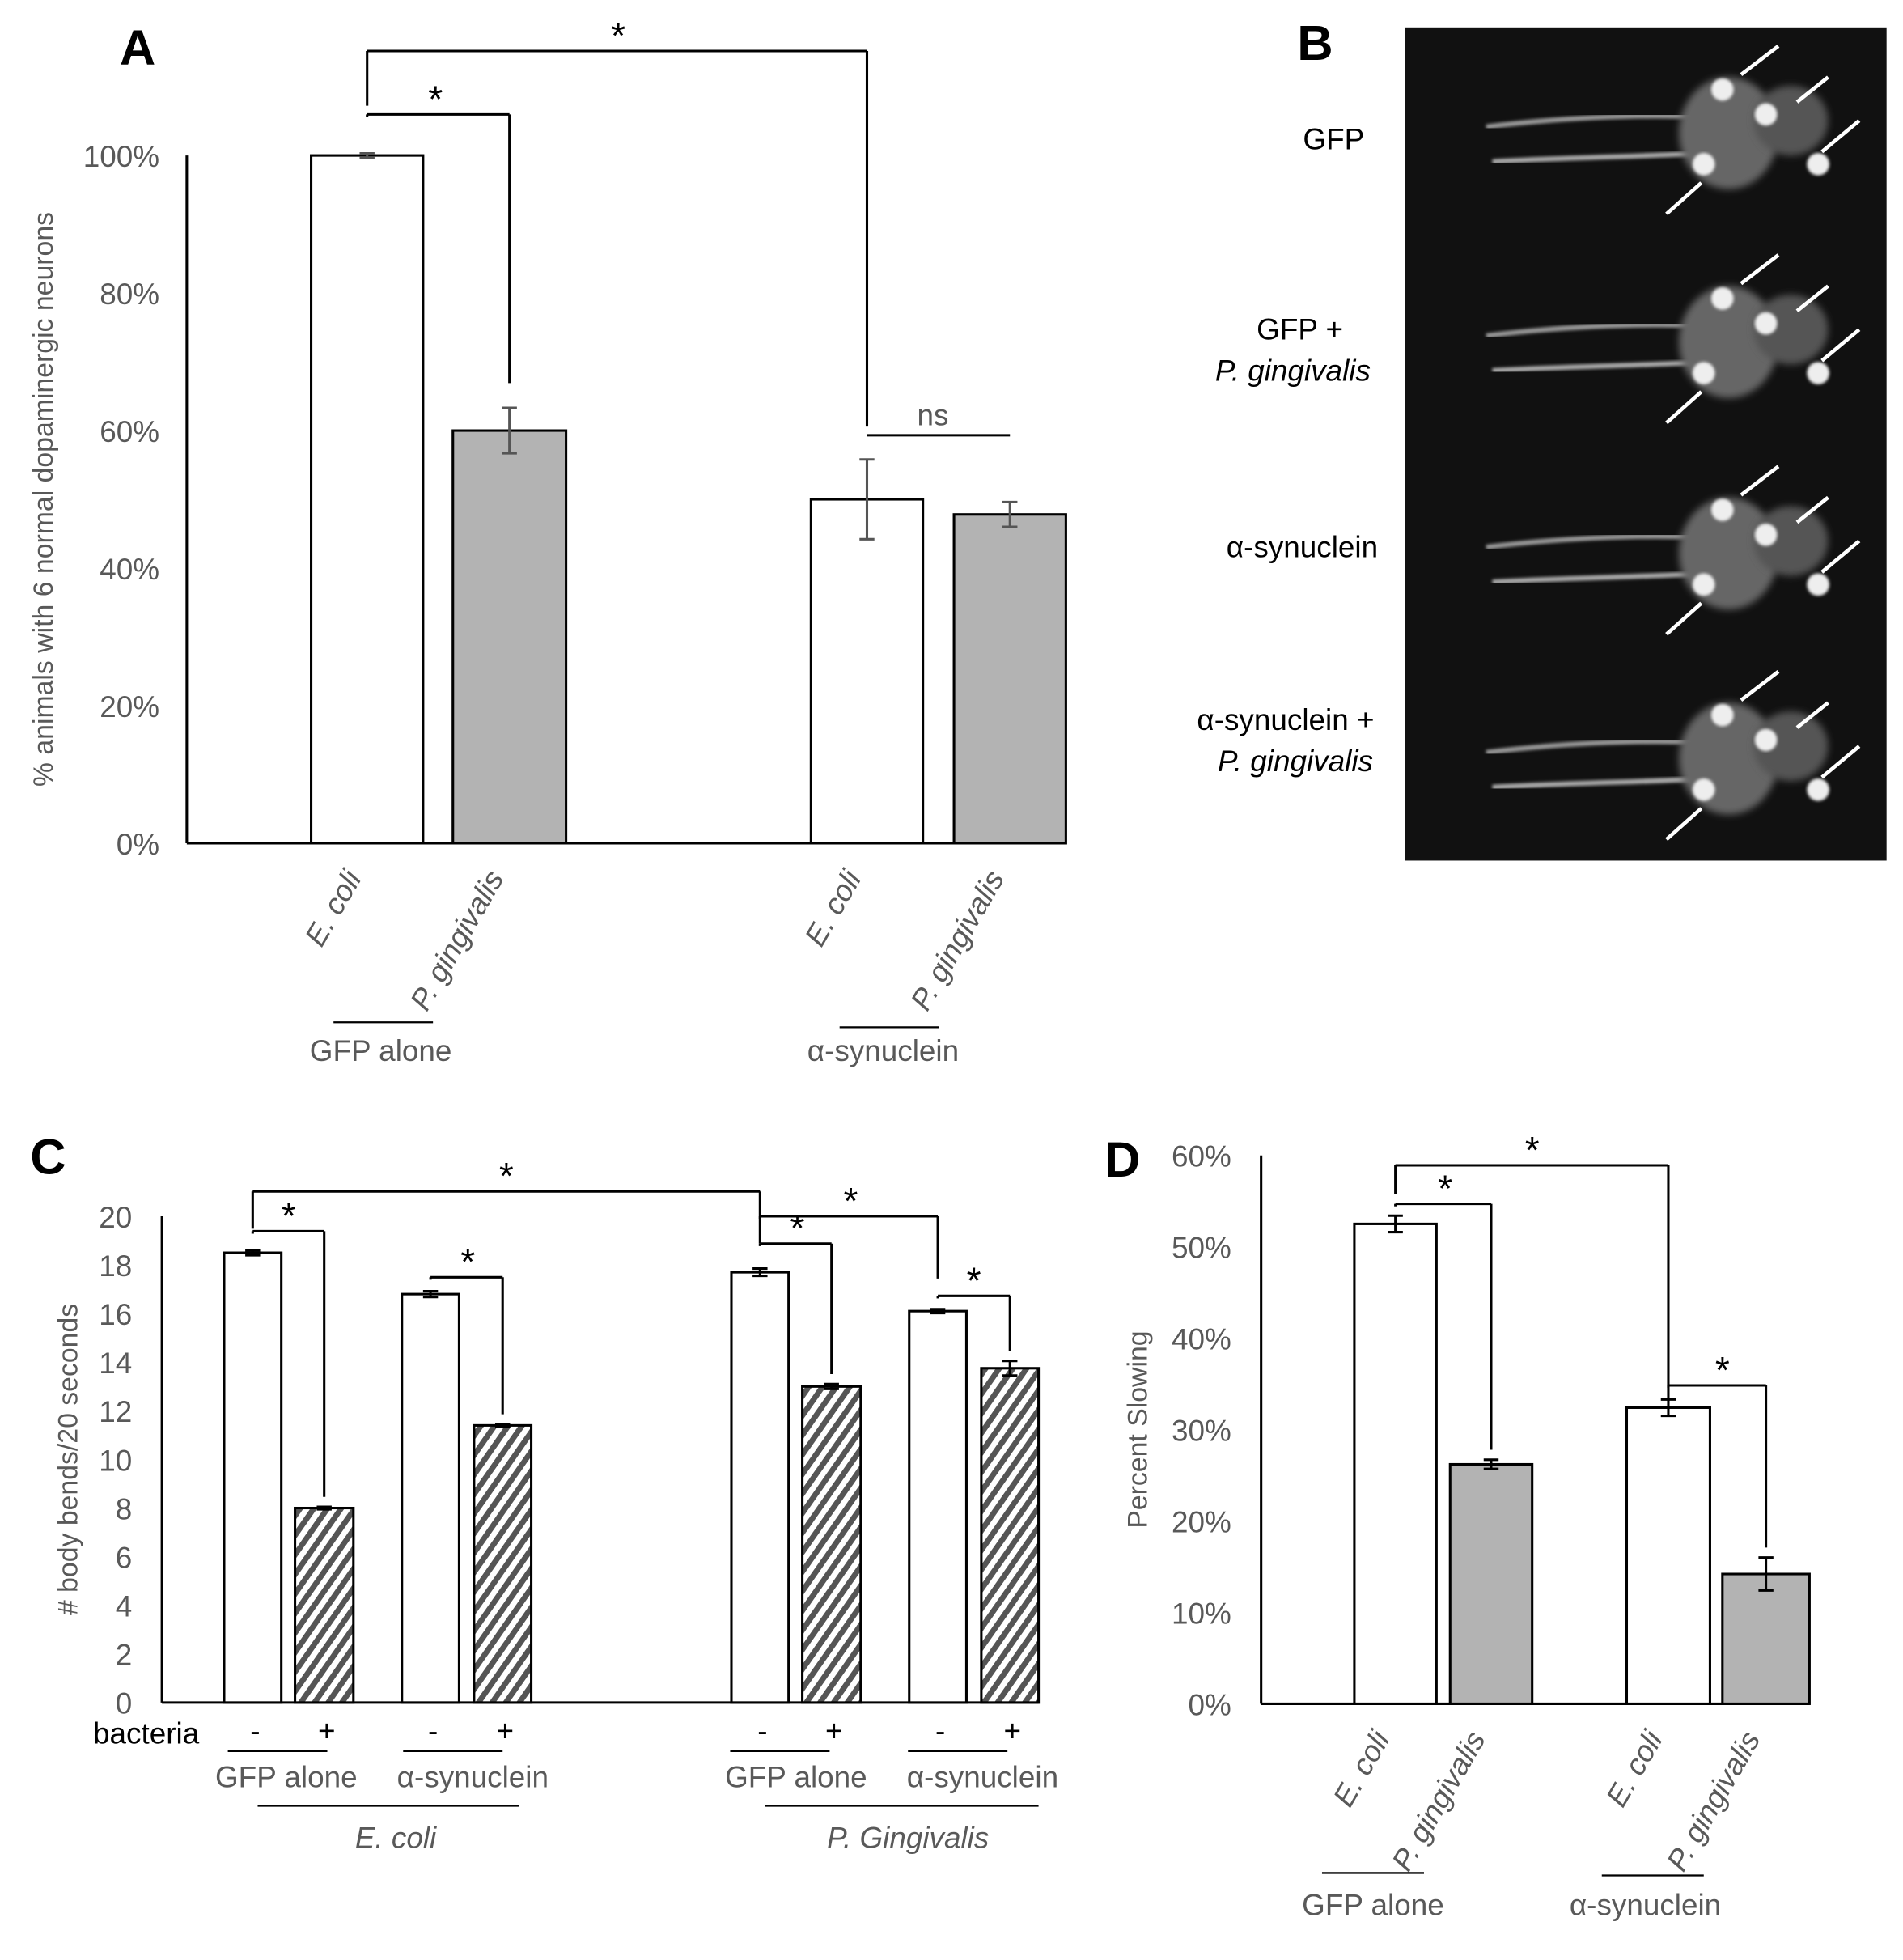  What do you see at coordinates (1373, 1906) in the screenshot?
I see `group-label: GFP alone` at bounding box center [1373, 1906].